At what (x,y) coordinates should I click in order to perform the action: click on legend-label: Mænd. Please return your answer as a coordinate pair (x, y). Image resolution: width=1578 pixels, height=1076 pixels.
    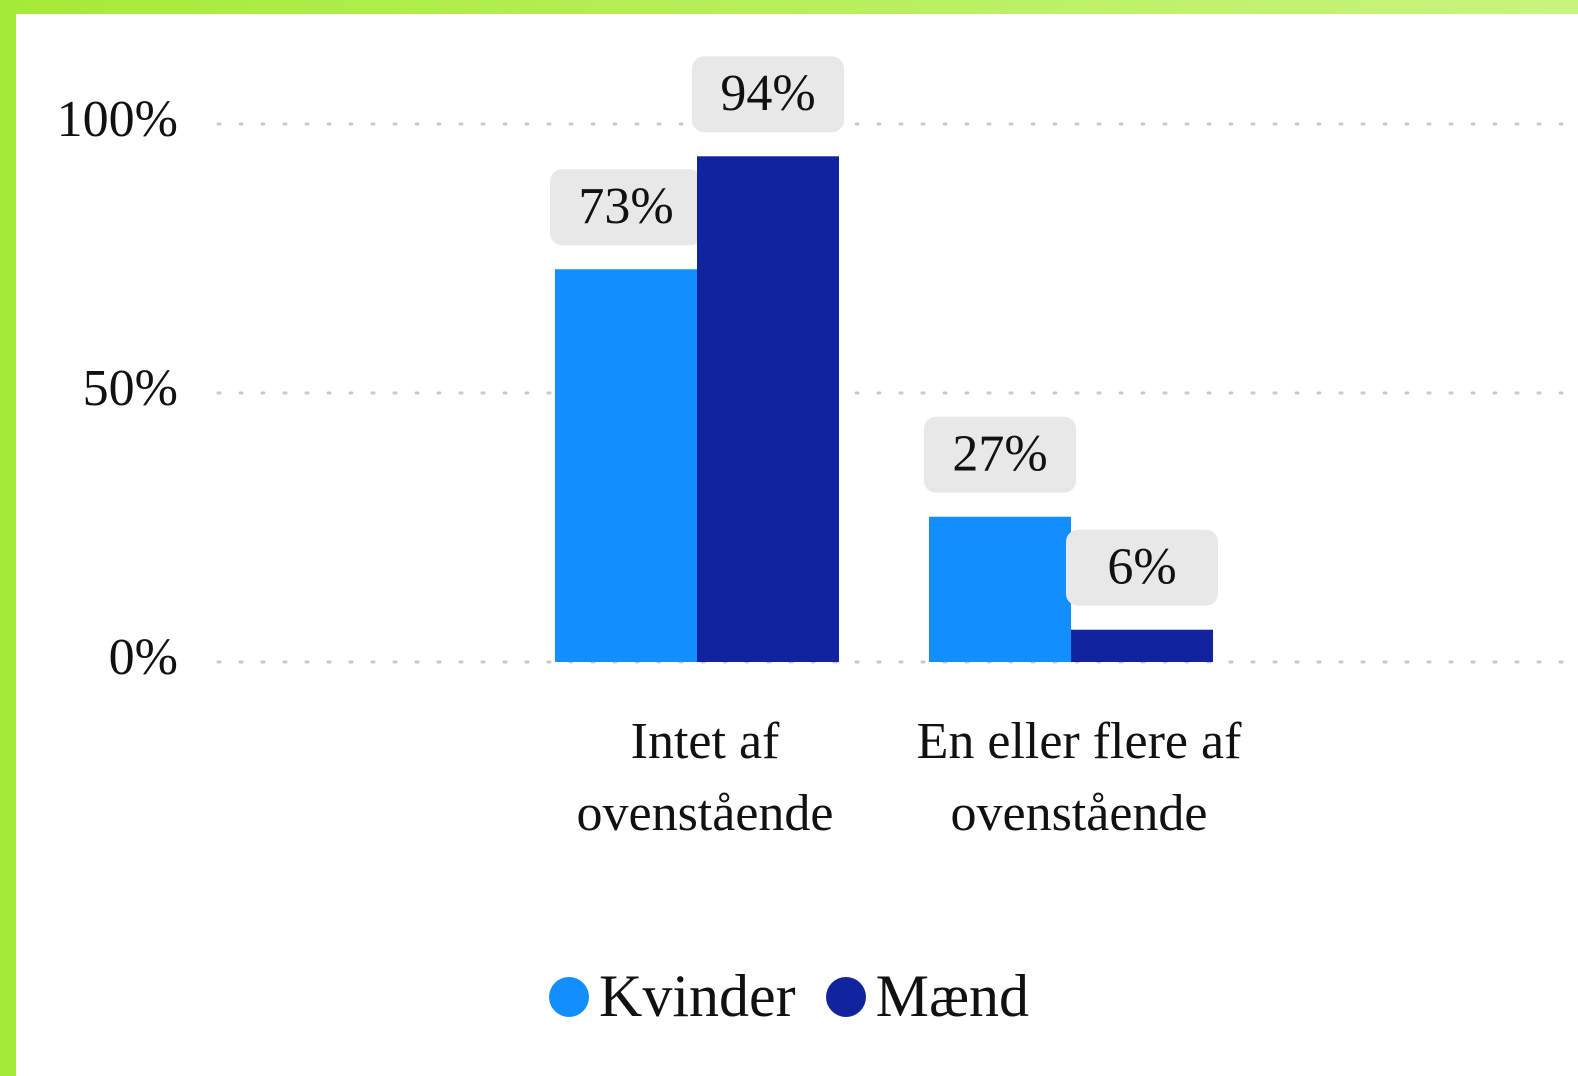
    Looking at the image, I should click on (952, 996).